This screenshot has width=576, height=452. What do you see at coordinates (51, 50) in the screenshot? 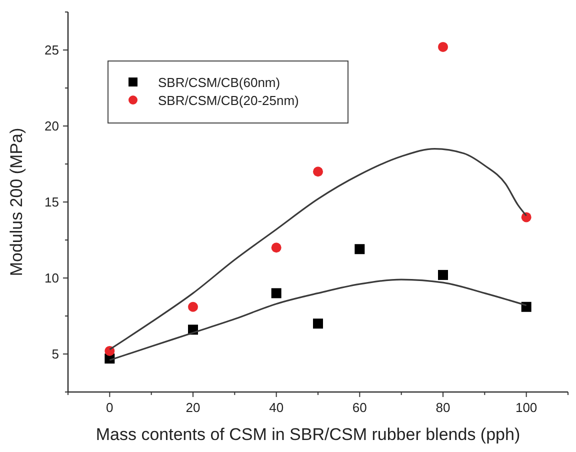
I see `y-tick-label: 25` at bounding box center [51, 50].